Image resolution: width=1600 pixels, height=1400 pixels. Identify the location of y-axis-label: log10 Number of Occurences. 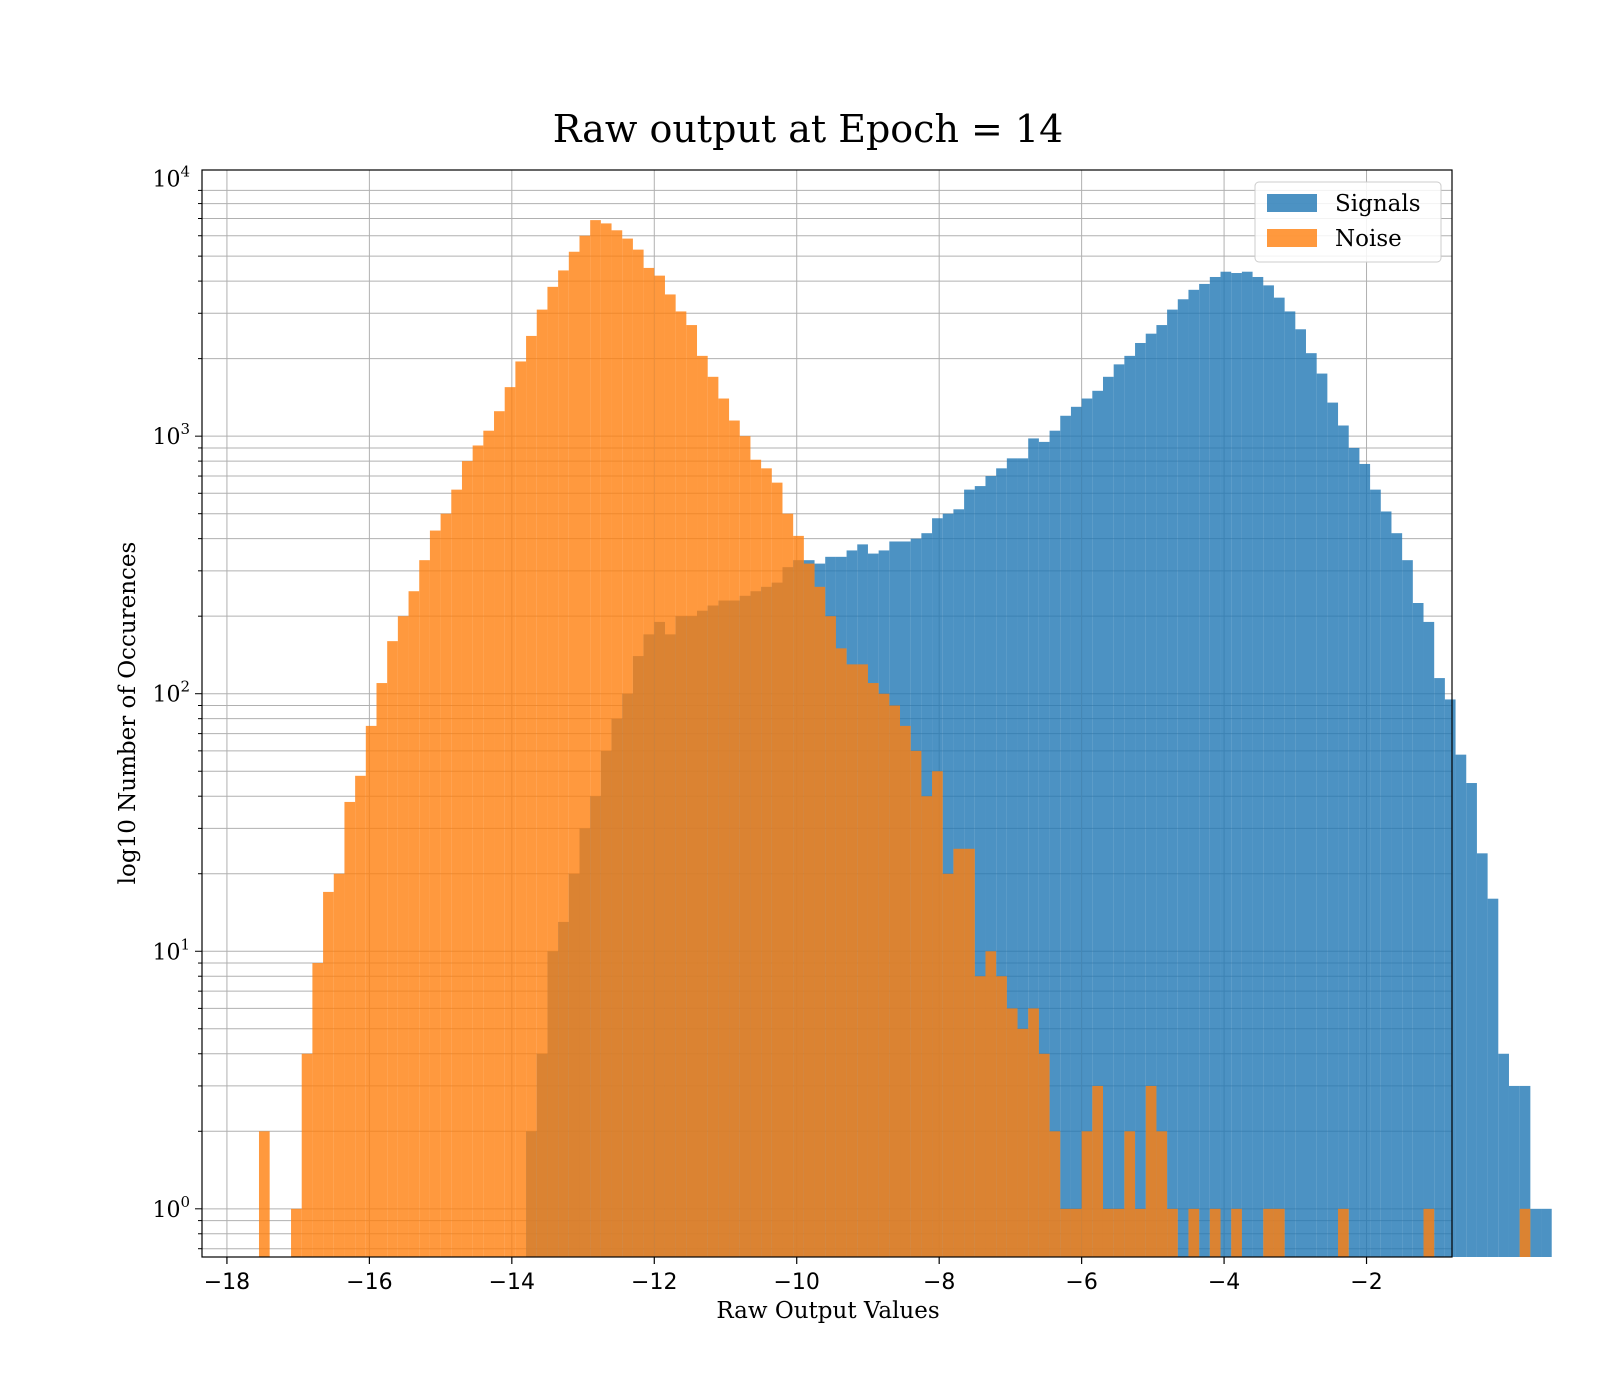
(128, 713).